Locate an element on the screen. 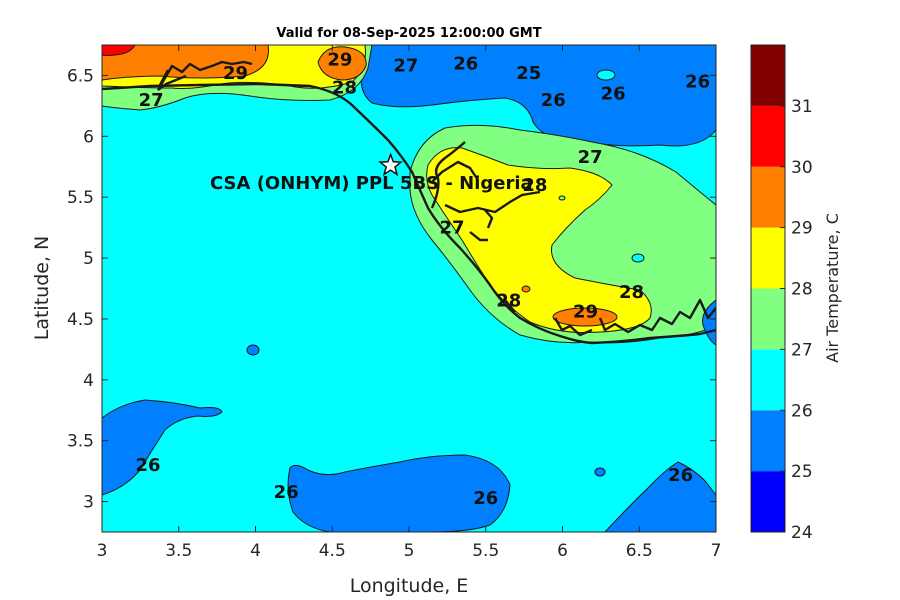 This screenshot has width=900, height=600. y-tick-label: 3.5 is located at coordinates (80, 442).